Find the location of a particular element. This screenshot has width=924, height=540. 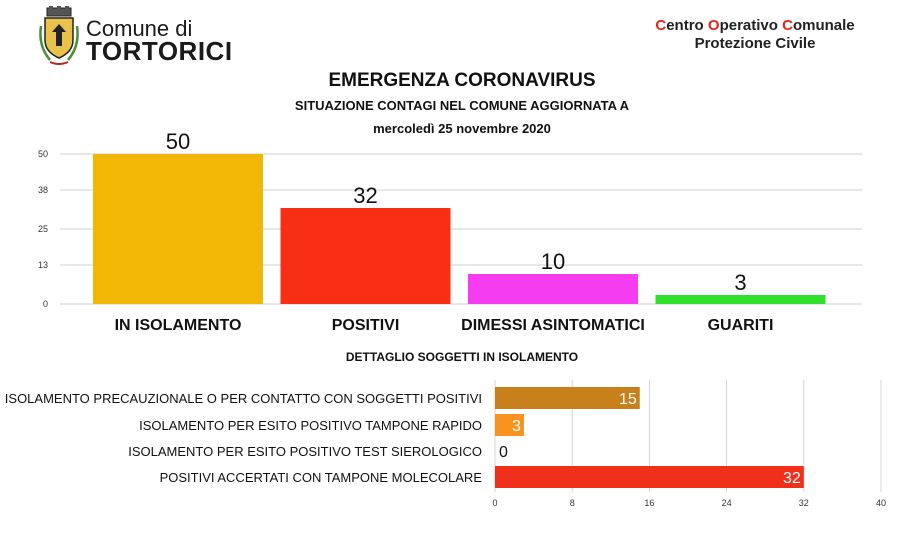

x-tick-label: 0 is located at coordinates (494, 503).